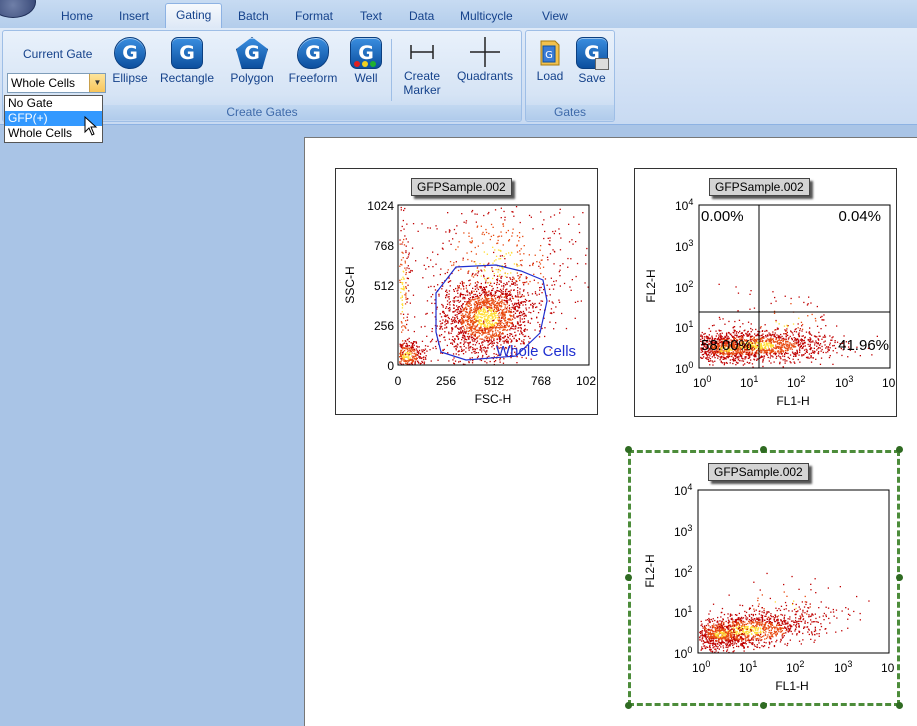  What do you see at coordinates (366, 53) in the screenshot?
I see `well-gate-icon: G` at bounding box center [366, 53].